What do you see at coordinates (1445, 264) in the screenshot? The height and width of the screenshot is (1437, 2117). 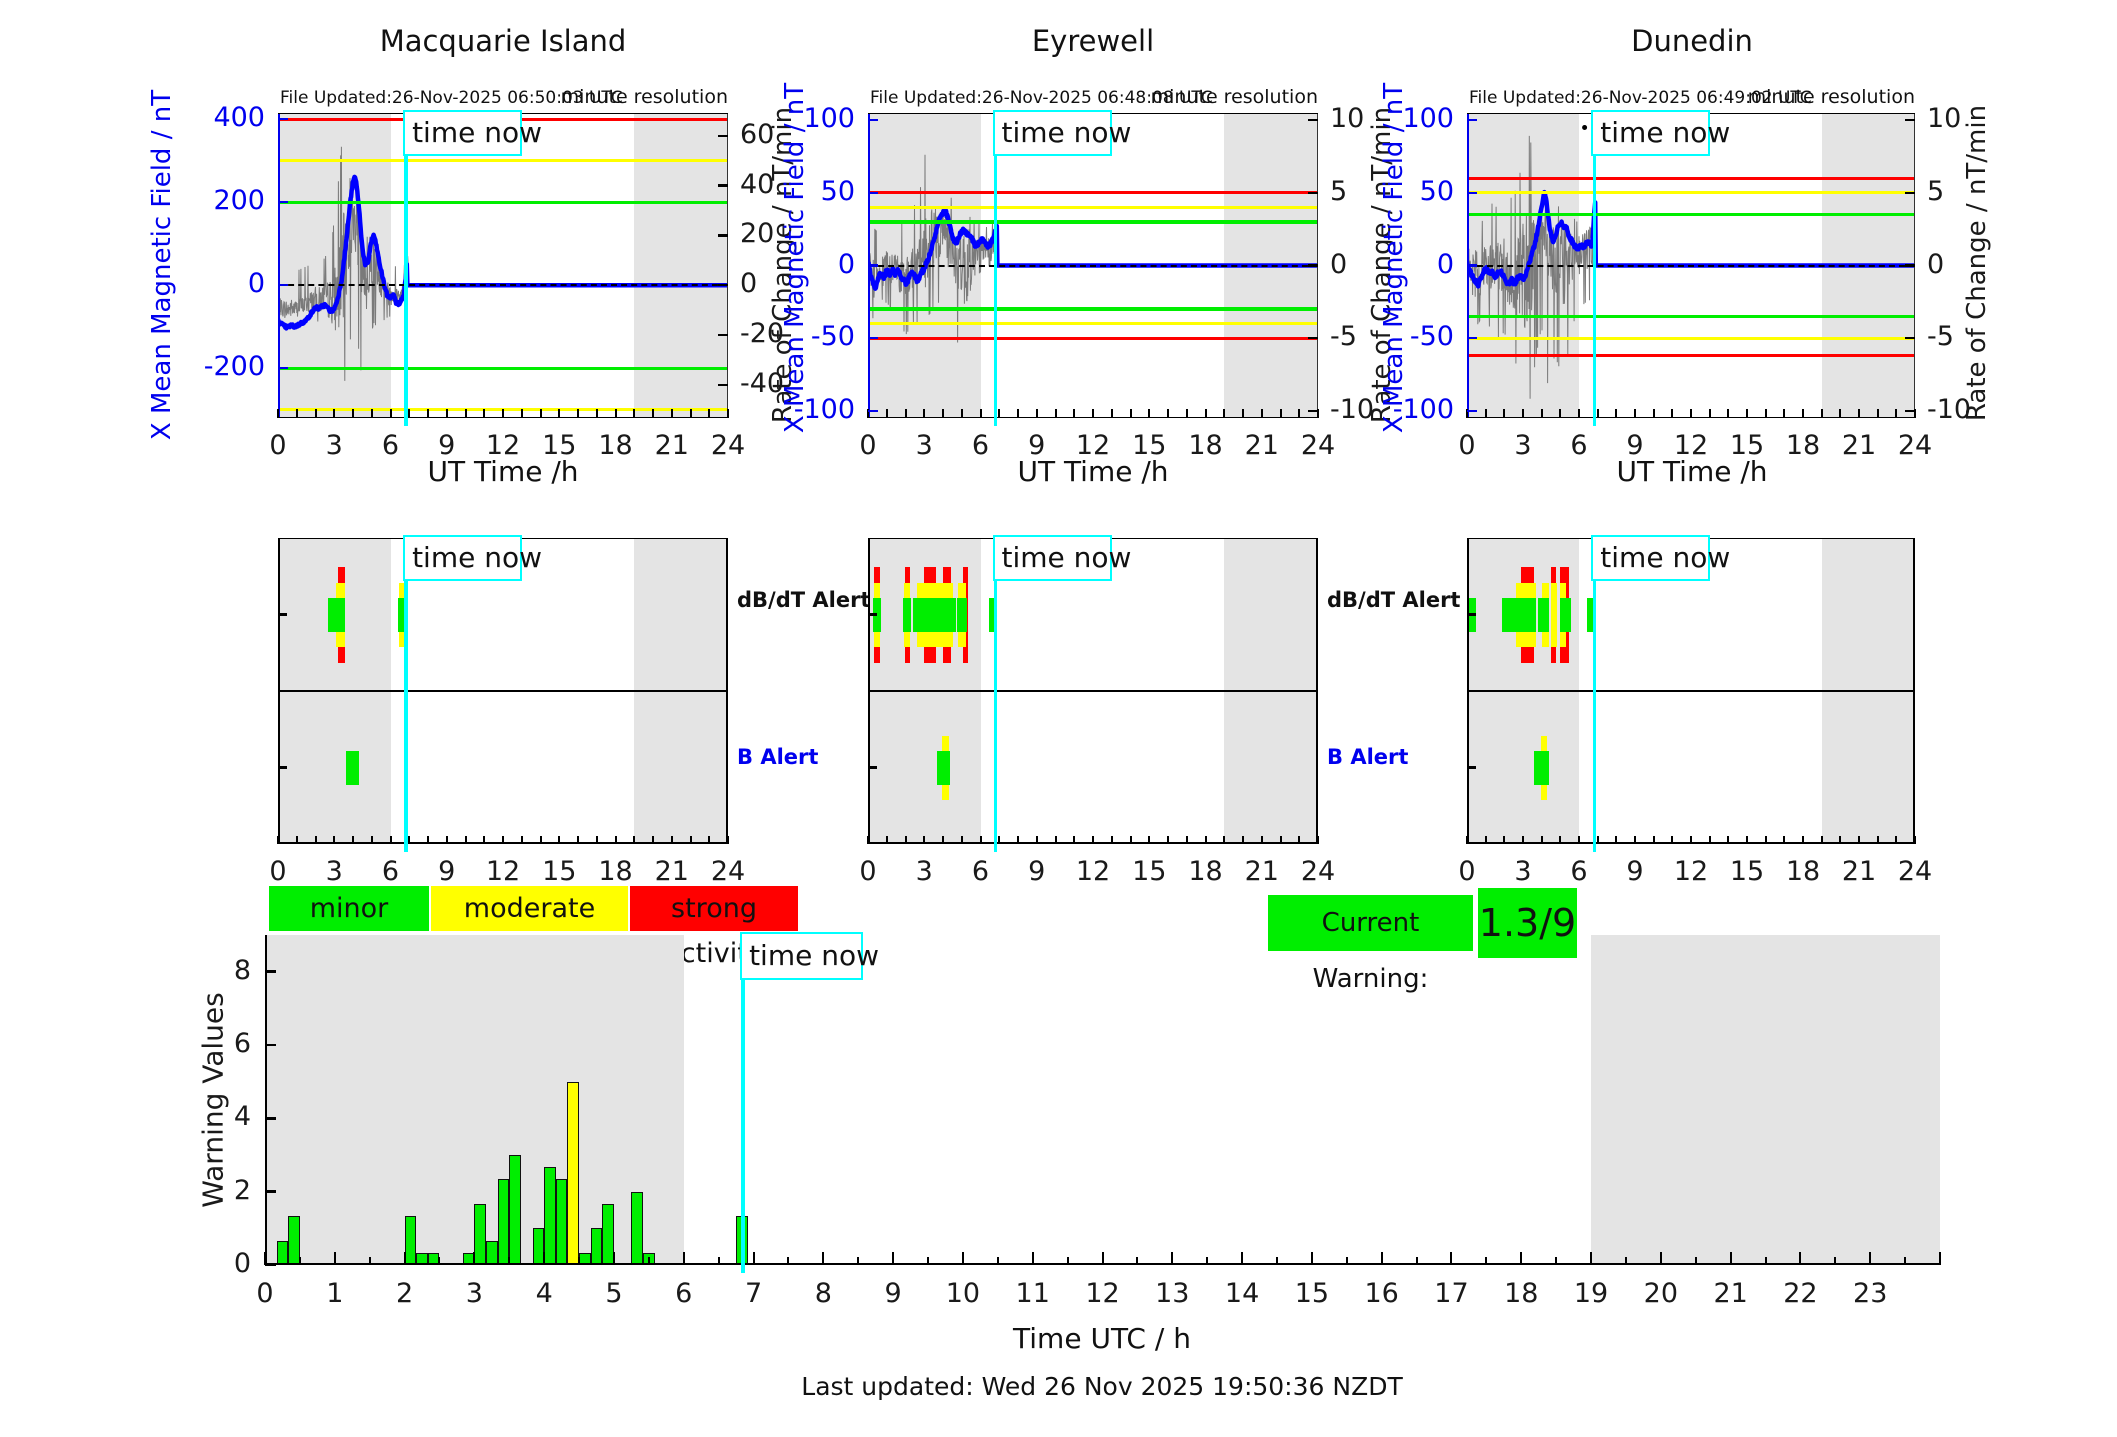 I see `y-tick-label-left: 0` at bounding box center [1445, 264].